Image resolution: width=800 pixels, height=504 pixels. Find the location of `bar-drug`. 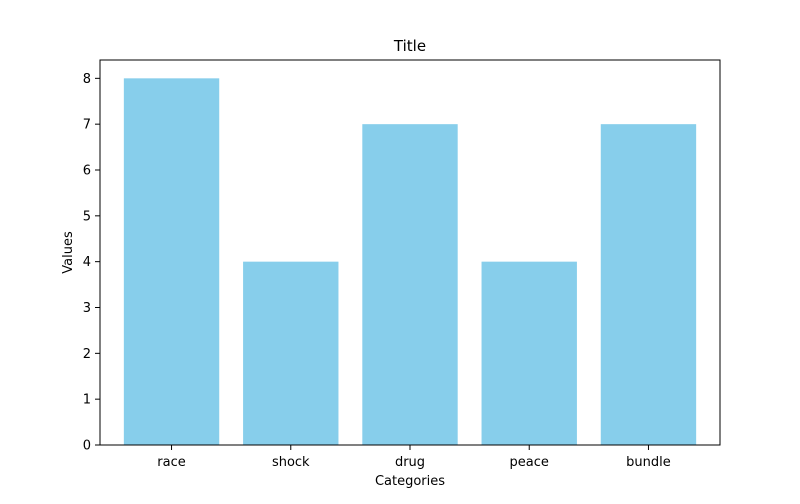

bar-drug is located at coordinates (410, 285).